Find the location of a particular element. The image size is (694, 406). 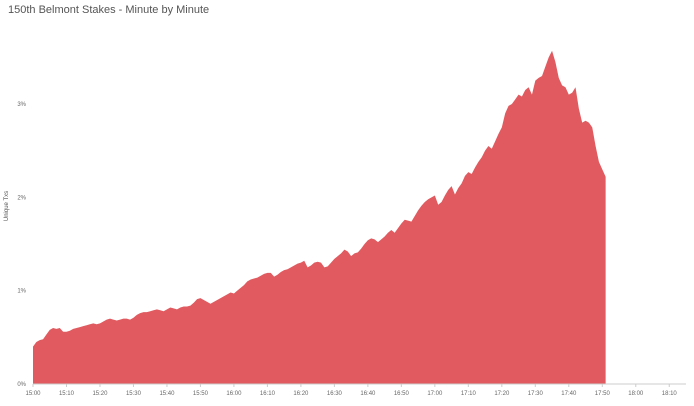

x-tick-label: 16:30 is located at coordinates (335, 394).